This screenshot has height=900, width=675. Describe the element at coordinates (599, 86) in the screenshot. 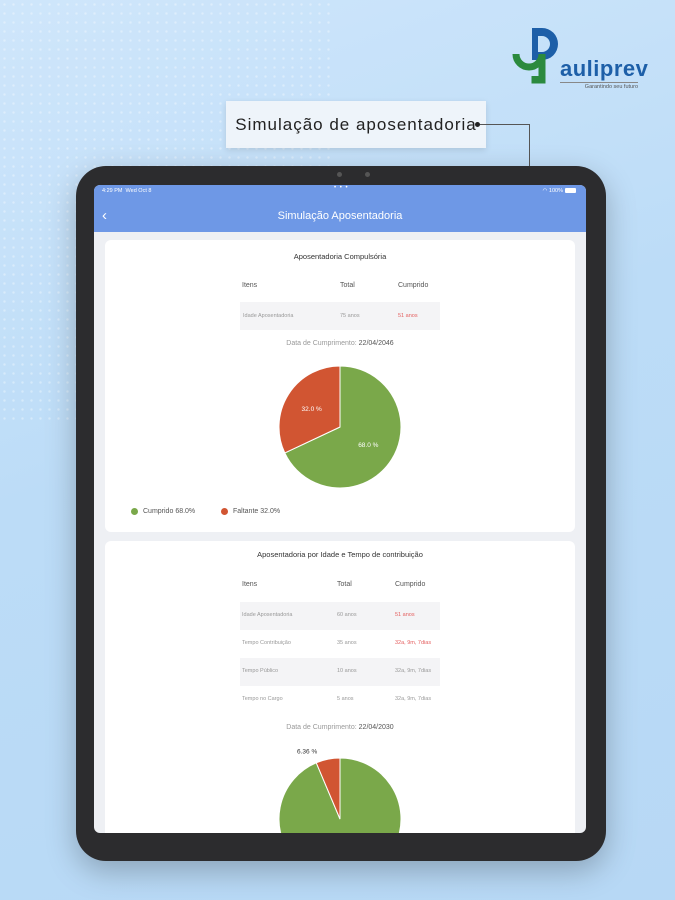

I see `brand-tagline: Garantindo seu futuro` at that location.